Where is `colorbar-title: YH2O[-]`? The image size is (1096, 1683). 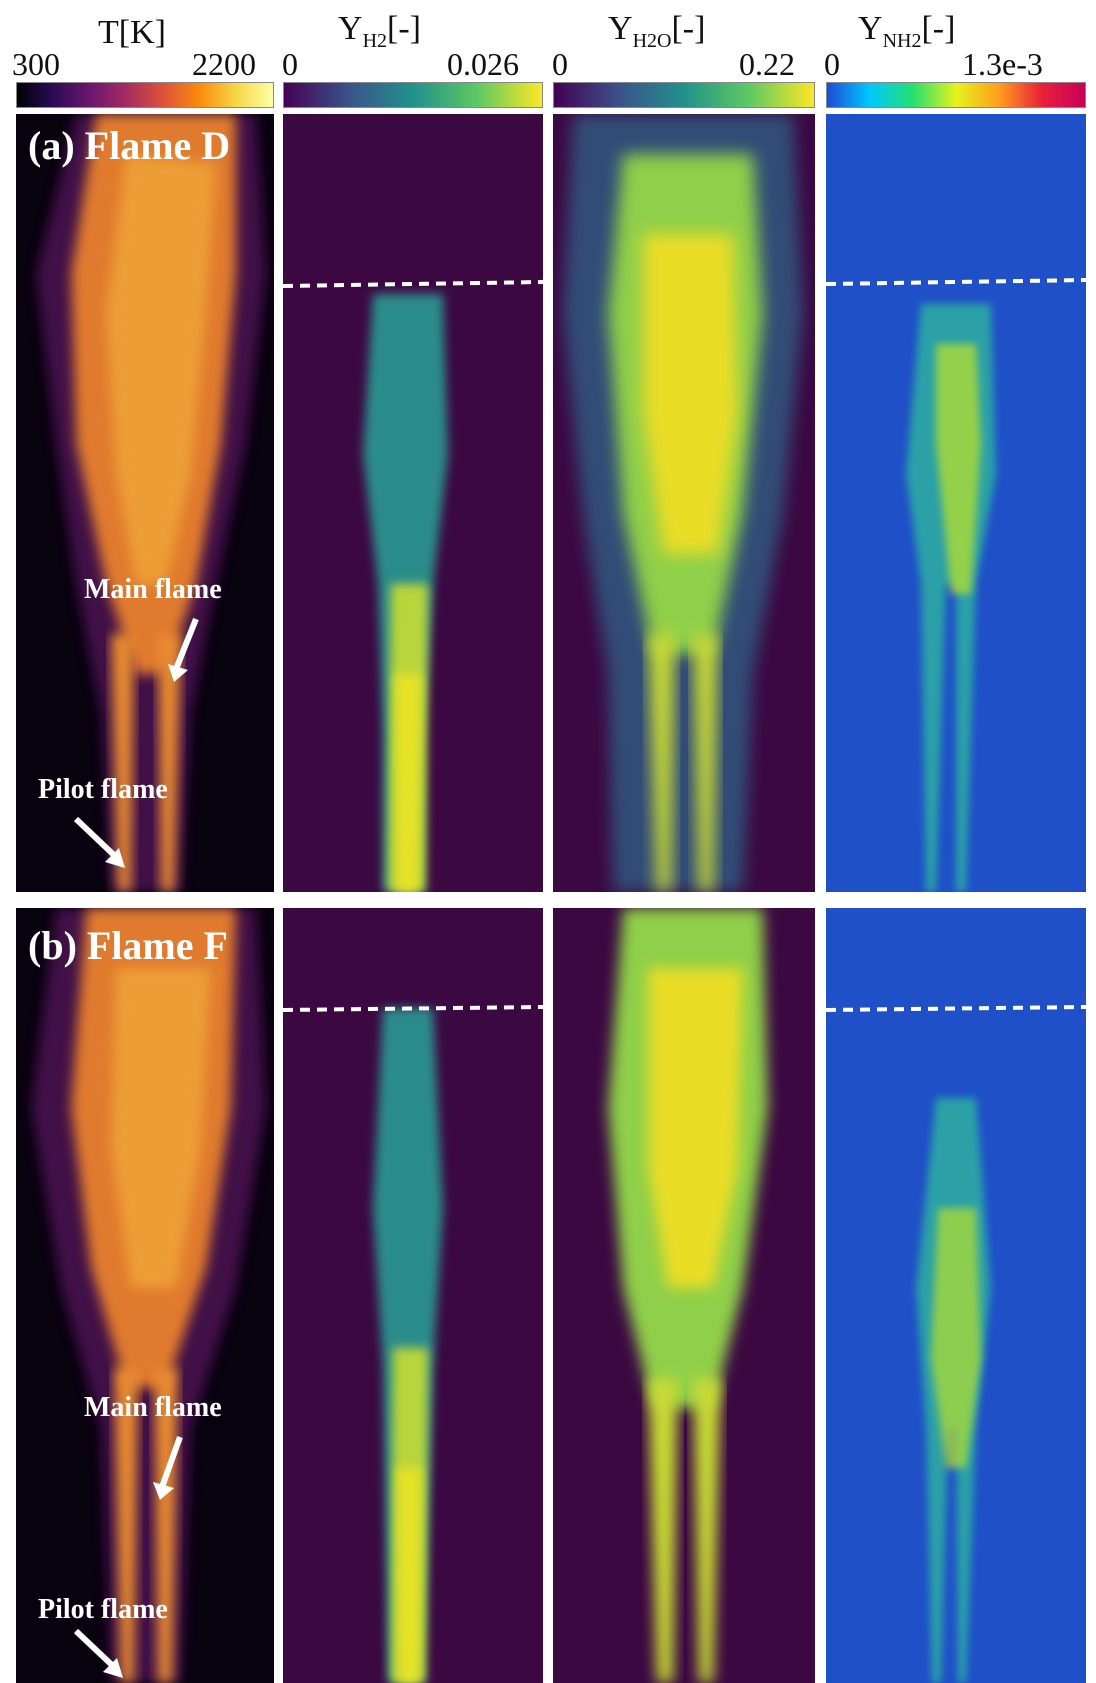 colorbar-title: YH2O[-] is located at coordinates (657, 31).